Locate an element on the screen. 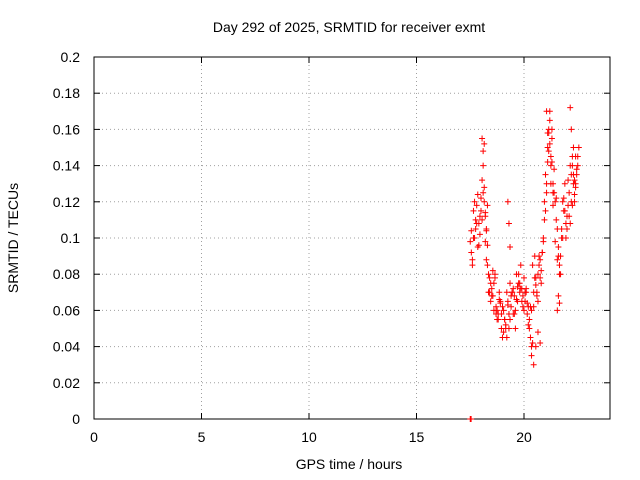  x-tick-label: 5 is located at coordinates (202, 437).